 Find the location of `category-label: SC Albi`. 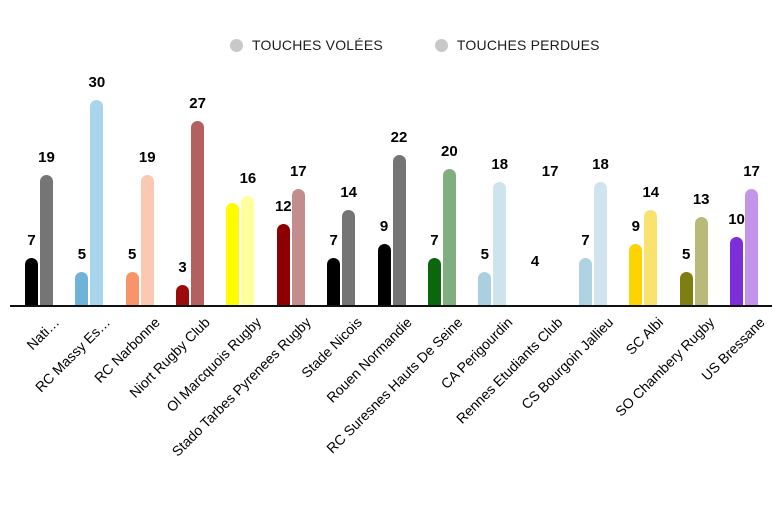

category-label: SC Albi is located at coordinates (644, 336).